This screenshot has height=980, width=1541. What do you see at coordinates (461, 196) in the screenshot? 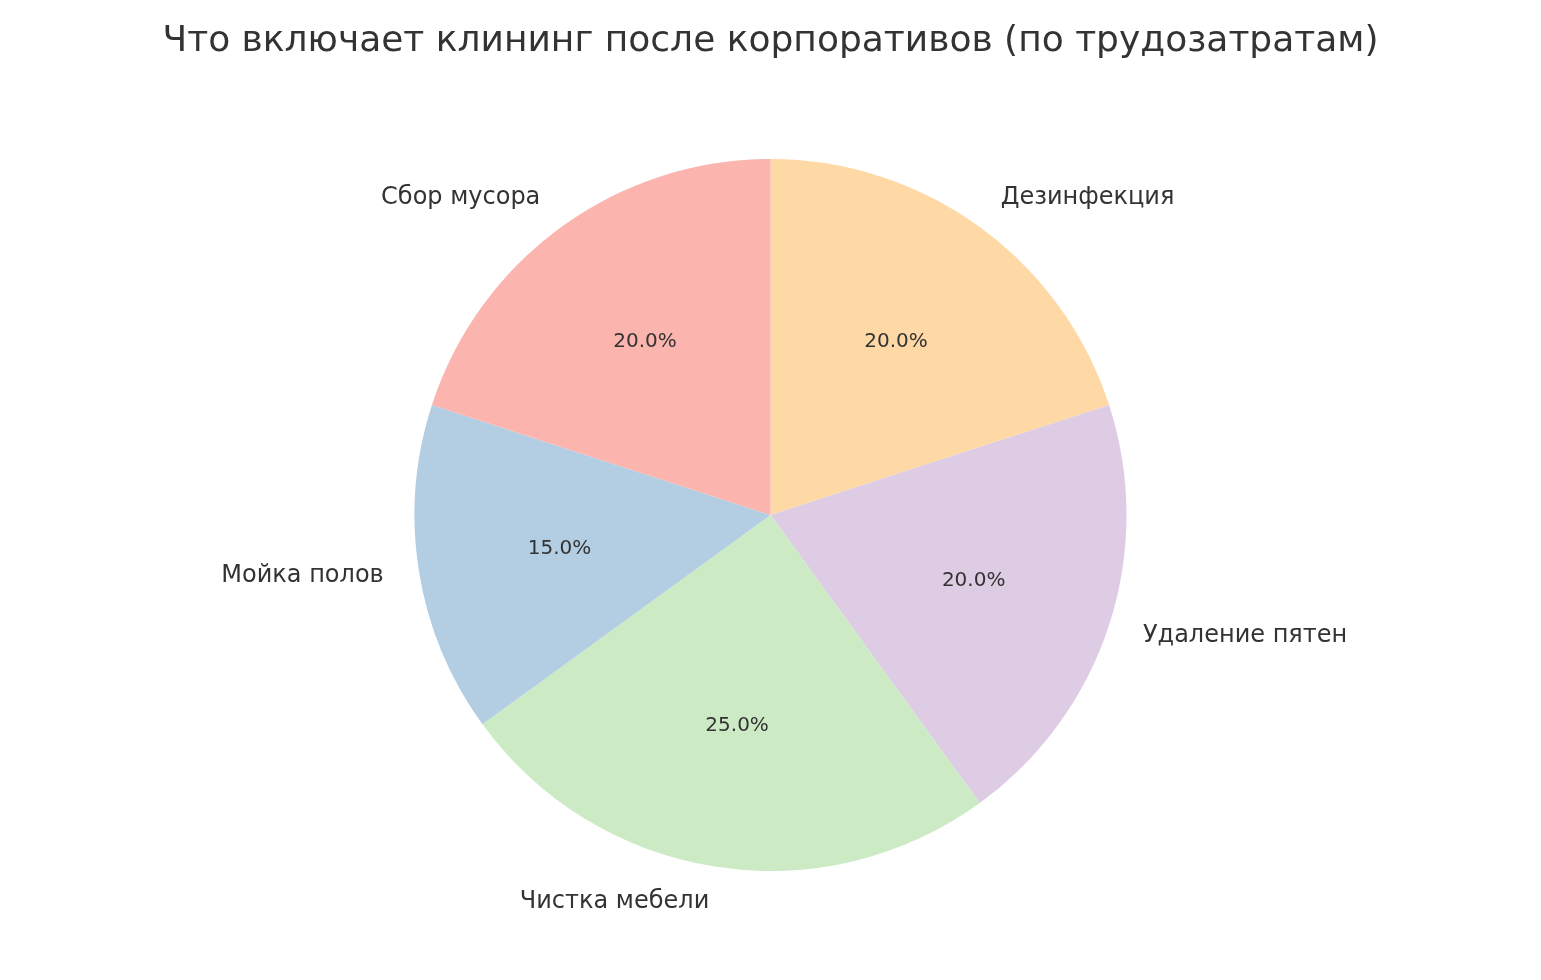
I see `slice-label: Сбор мусора` at bounding box center [461, 196].